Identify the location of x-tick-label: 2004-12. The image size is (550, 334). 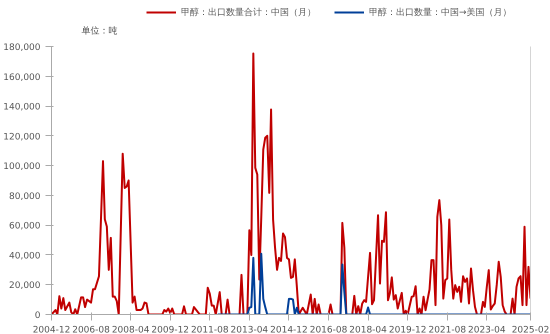
(51, 330).